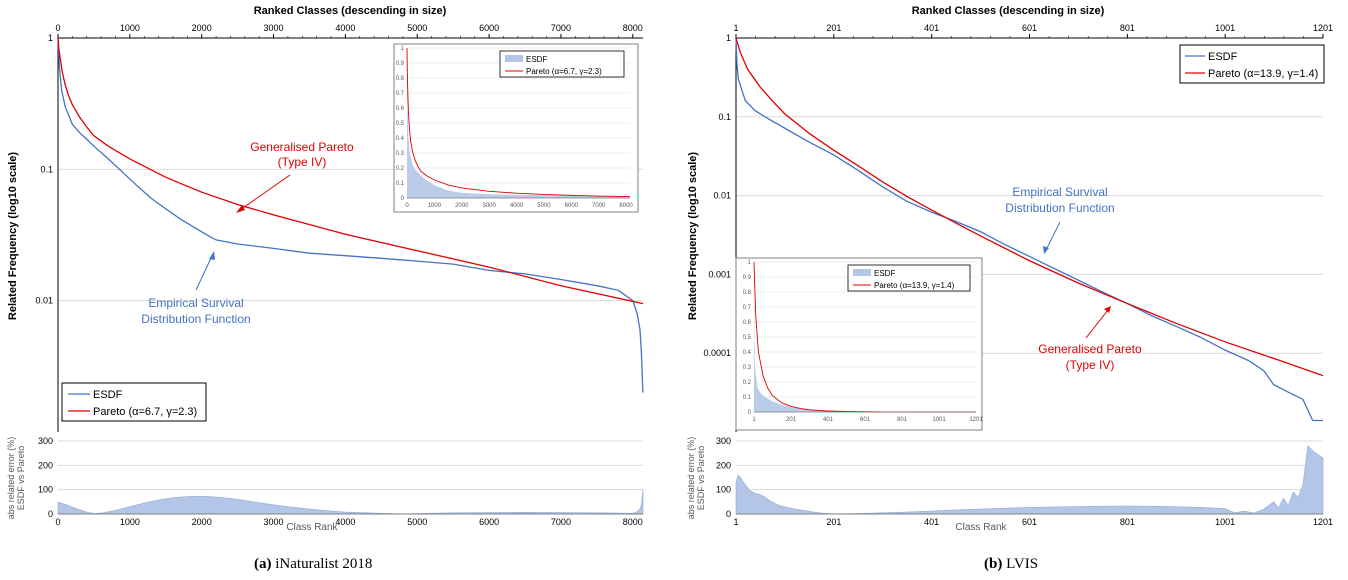  Describe the element at coordinates (1008, 11) in the screenshot. I see `lvis-top-axis-label: Ranked Classes (descending in size)` at that location.